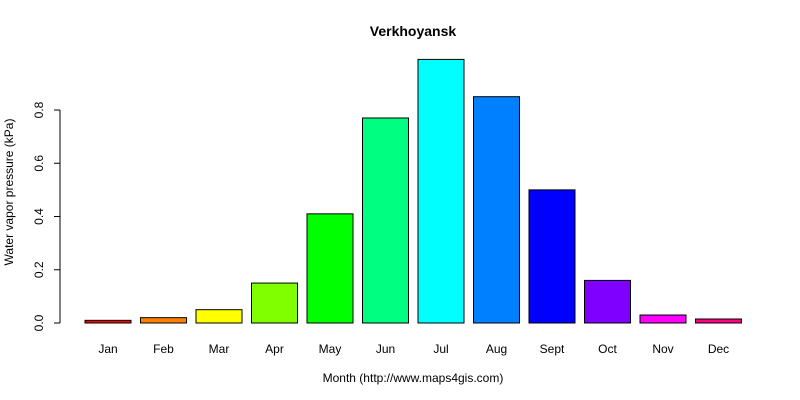  Describe the element at coordinates (107, 349) in the screenshot. I see `x-tick-jan: Jan` at that location.